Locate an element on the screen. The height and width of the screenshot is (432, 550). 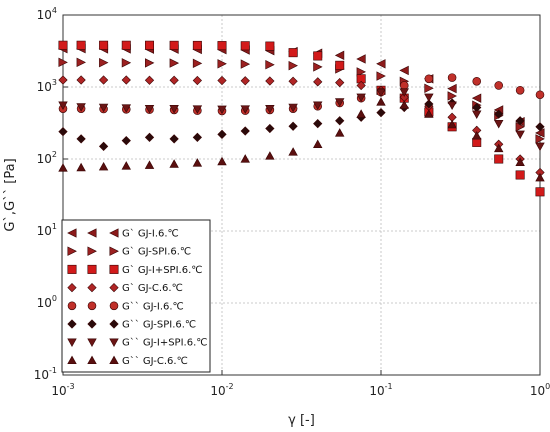
legend-entry: G`` GJ-C.6.℃ is located at coordinates (127, 361).